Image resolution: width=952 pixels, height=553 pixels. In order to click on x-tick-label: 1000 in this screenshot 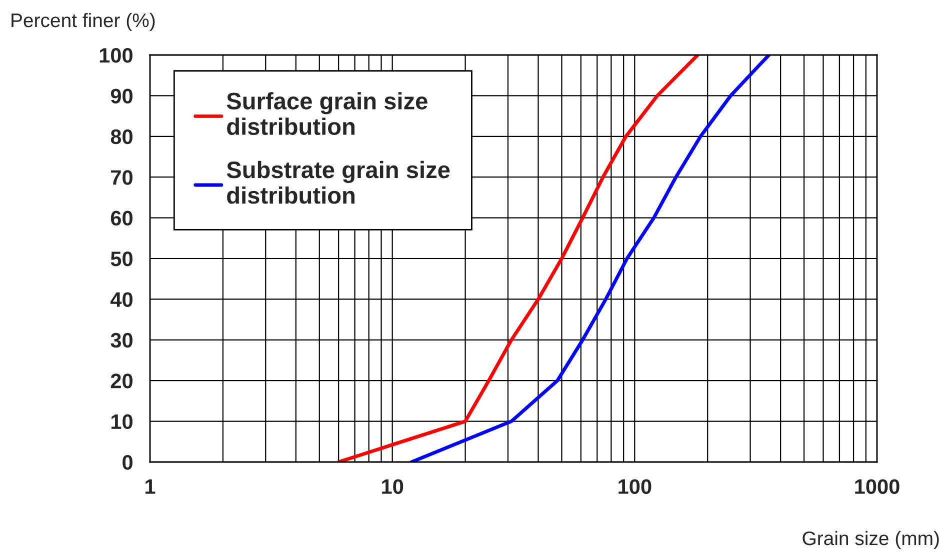, I will do `click(877, 486)`.